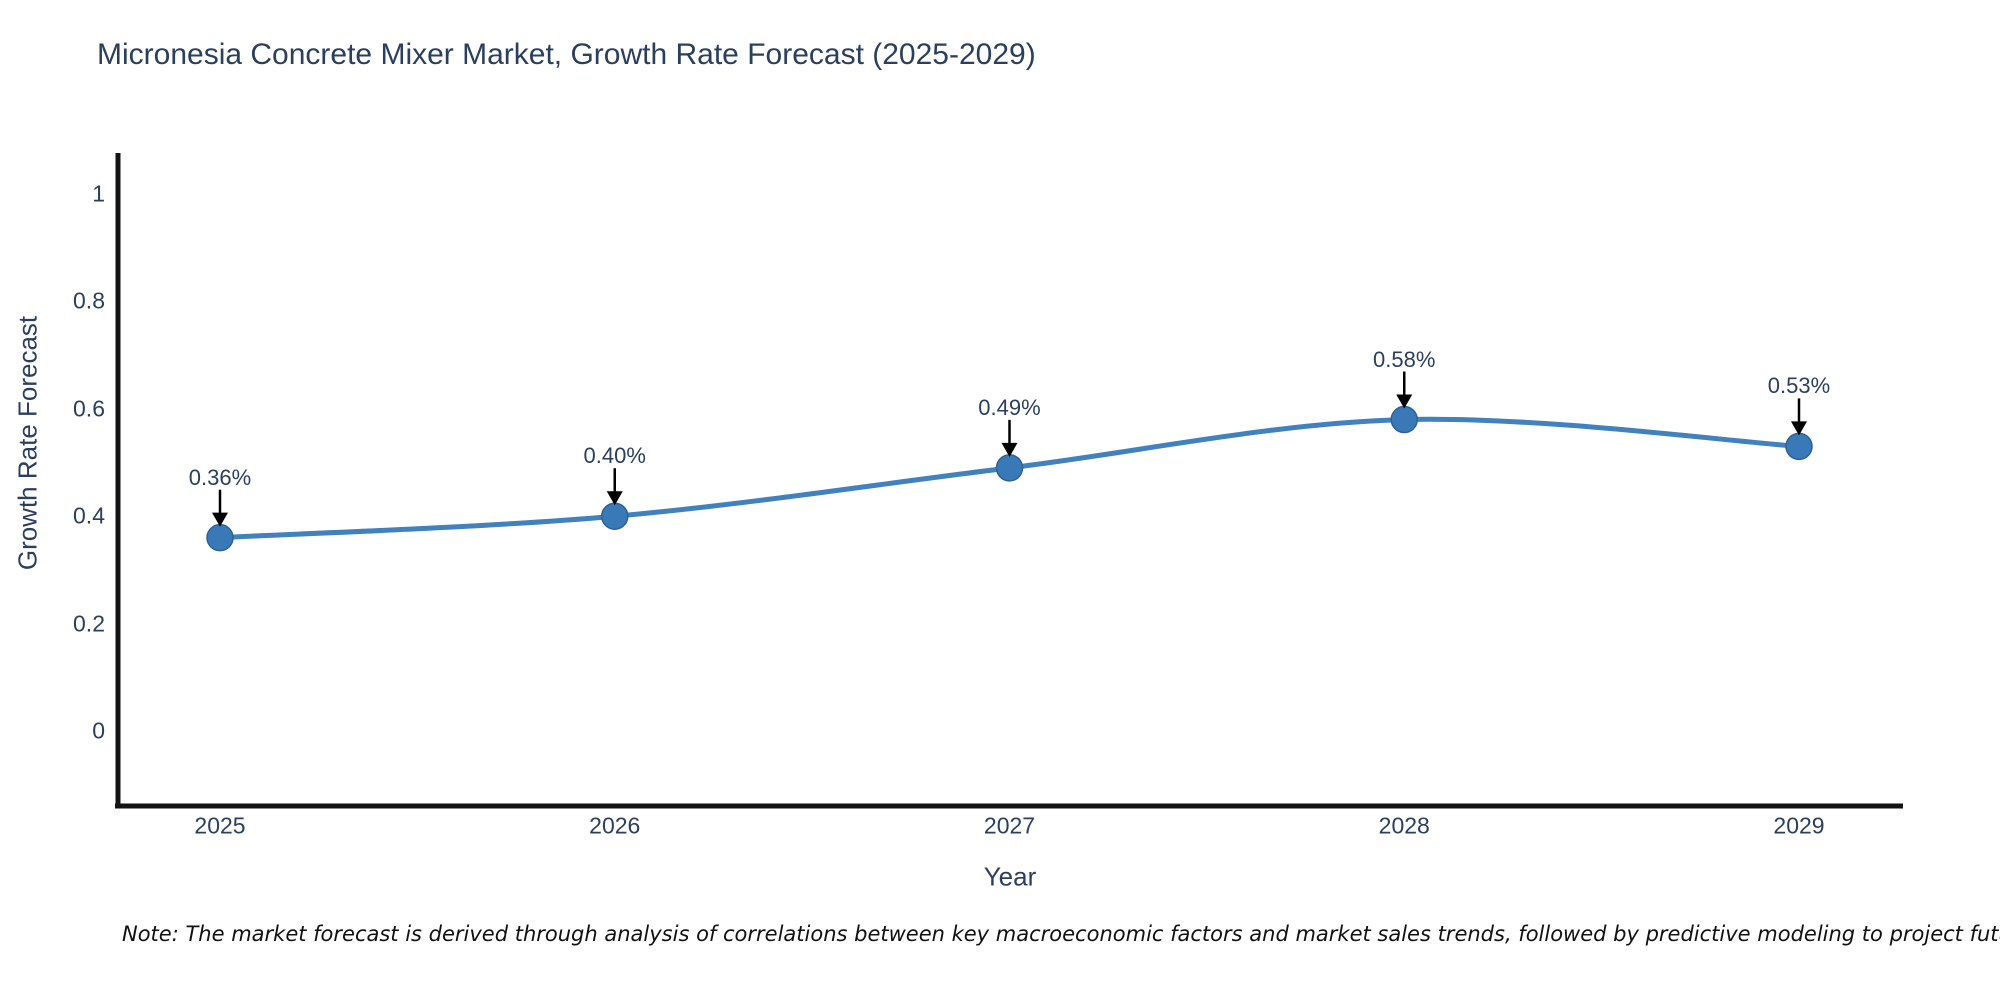  What do you see at coordinates (1799, 825) in the screenshot?
I see `x-tick-label: 2029` at bounding box center [1799, 825].